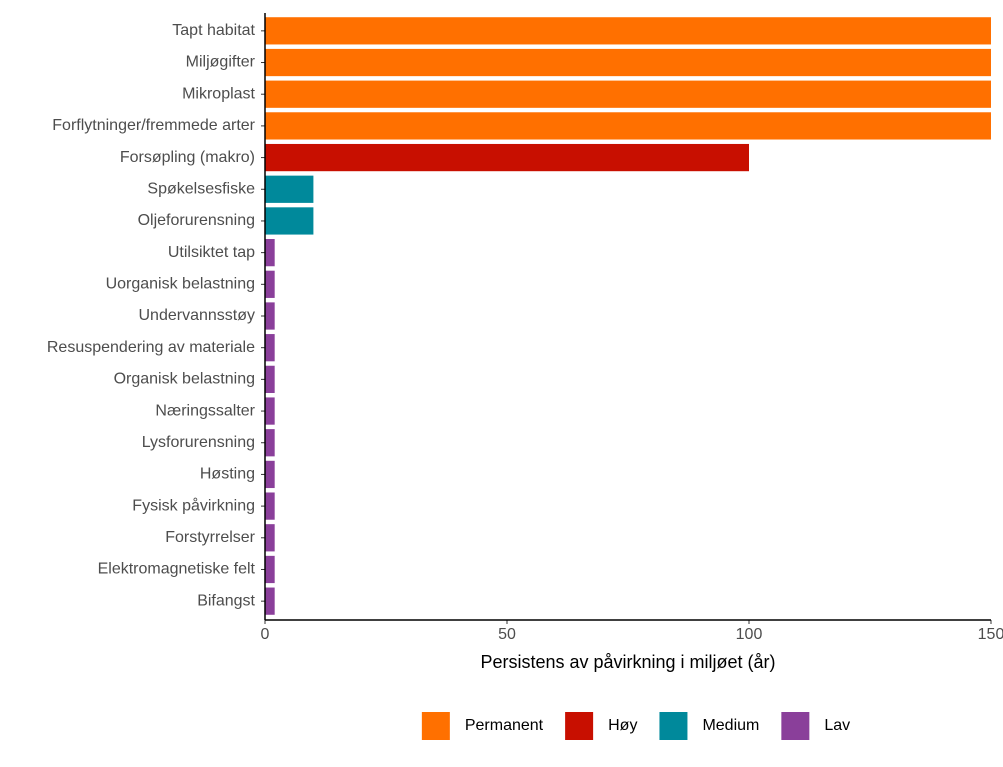 This screenshot has height=767, width=1003. I want to click on y-tick-label: Miljøgifter, so click(221, 62).